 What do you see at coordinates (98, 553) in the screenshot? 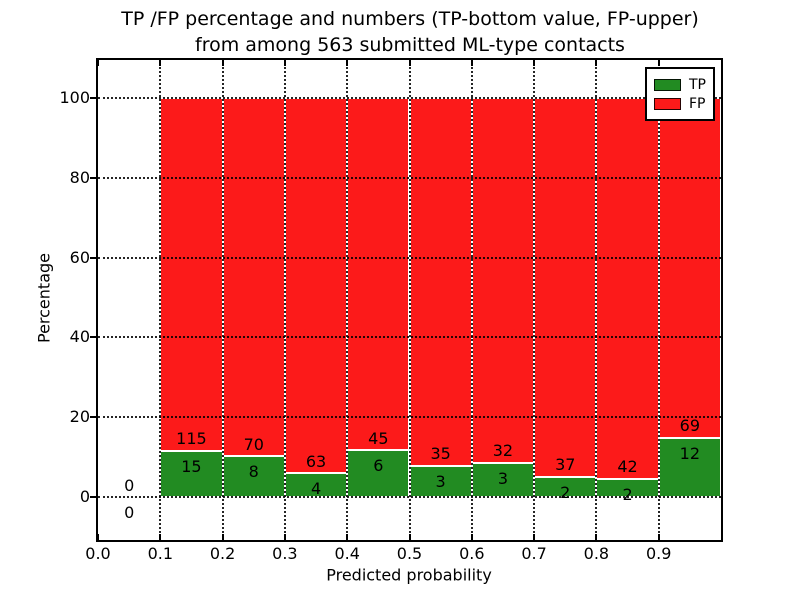
I see `x-tick-label: 0.0` at bounding box center [98, 553].